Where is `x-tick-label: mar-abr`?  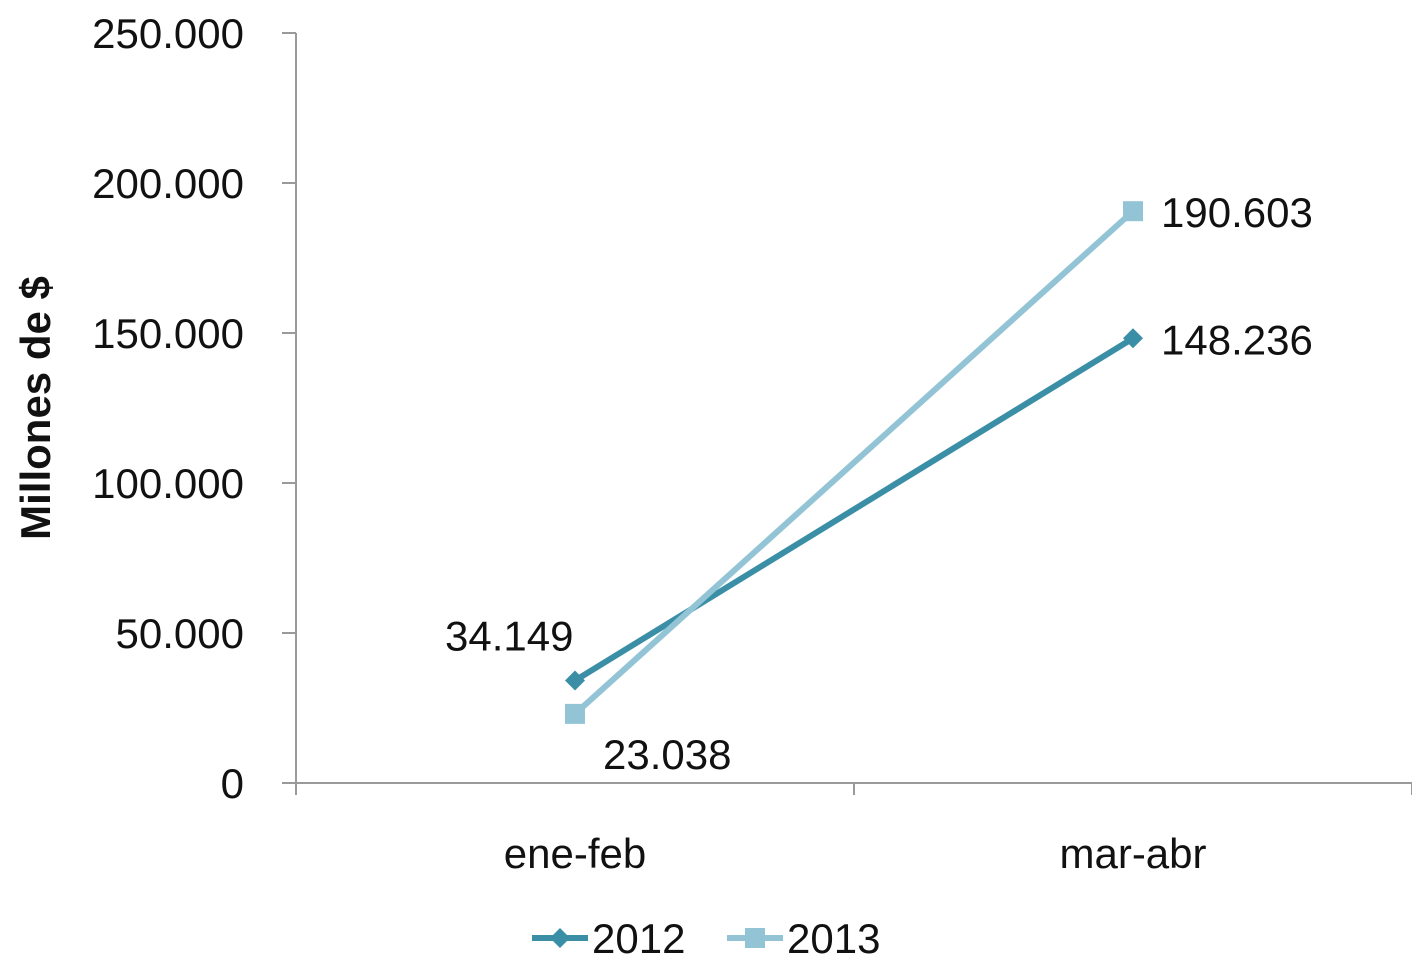 x-tick-label: mar-abr is located at coordinates (1132, 853).